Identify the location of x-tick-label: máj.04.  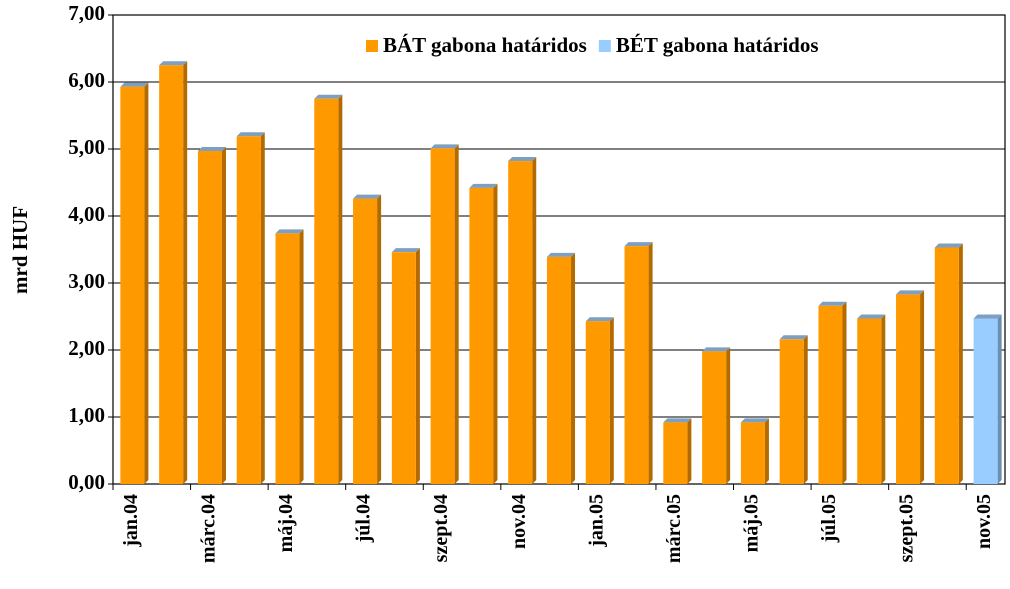
(286, 523).